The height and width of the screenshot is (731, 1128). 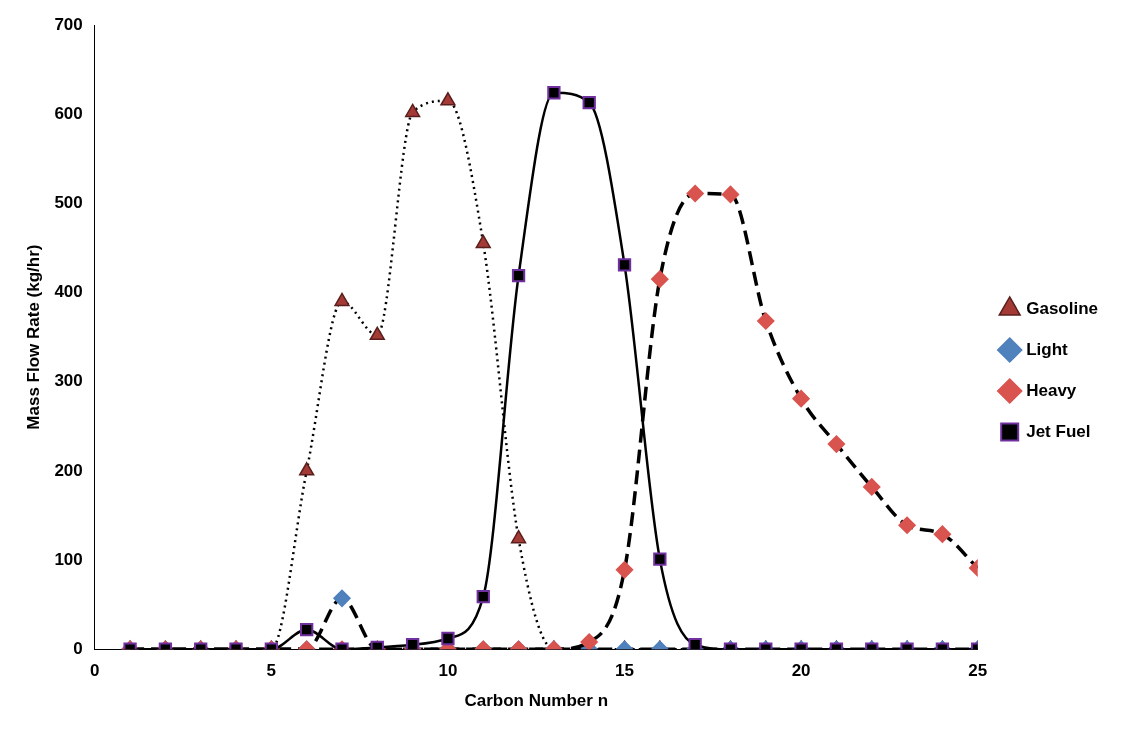 What do you see at coordinates (68, 559) in the screenshot?
I see `y-tick-label: 100` at bounding box center [68, 559].